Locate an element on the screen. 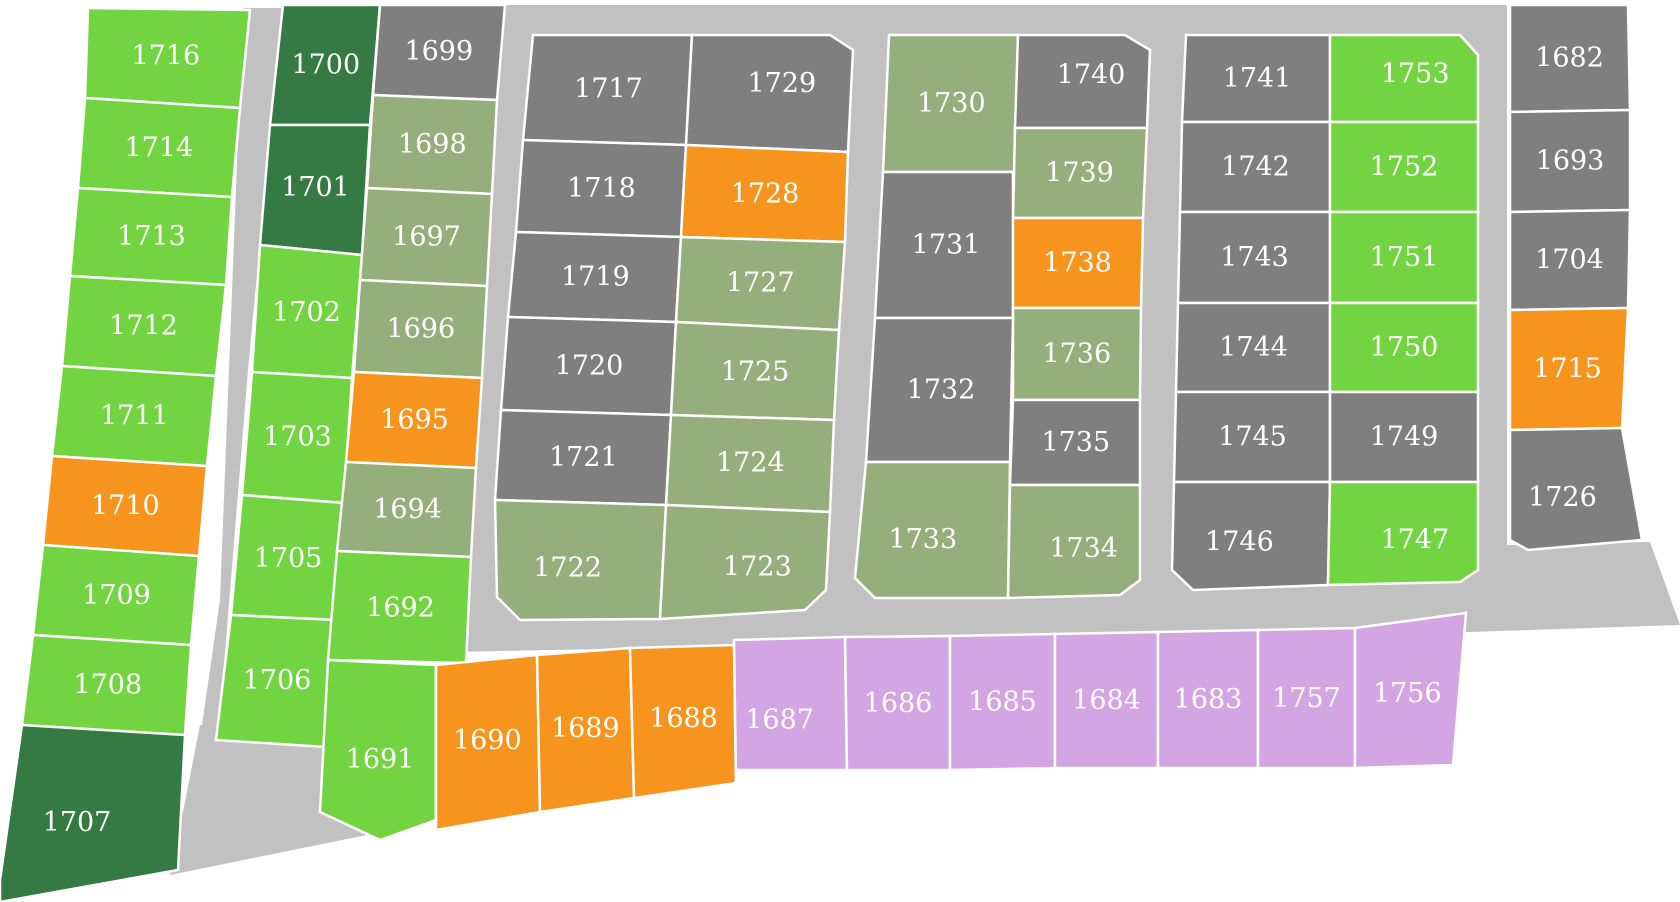 This screenshot has height=902, width=1680. lot-1699: 1699 is located at coordinates (439, 52).